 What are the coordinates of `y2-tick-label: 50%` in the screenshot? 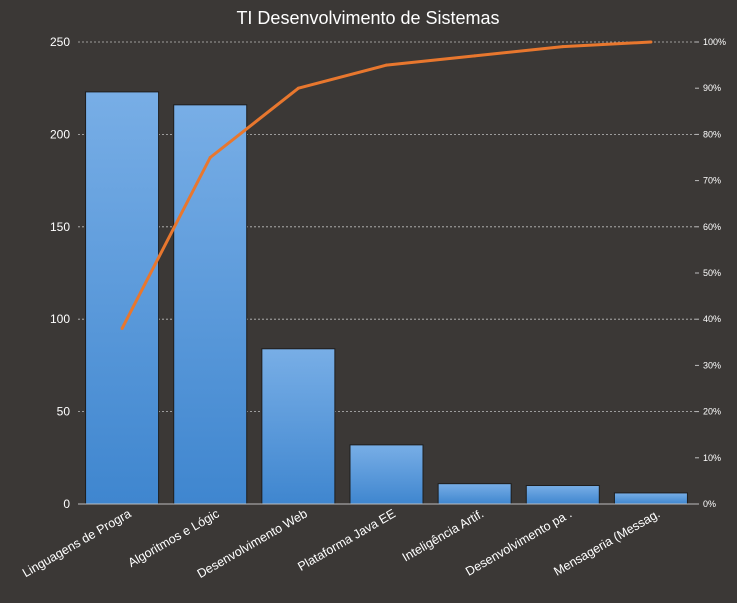 It's located at (712, 273).